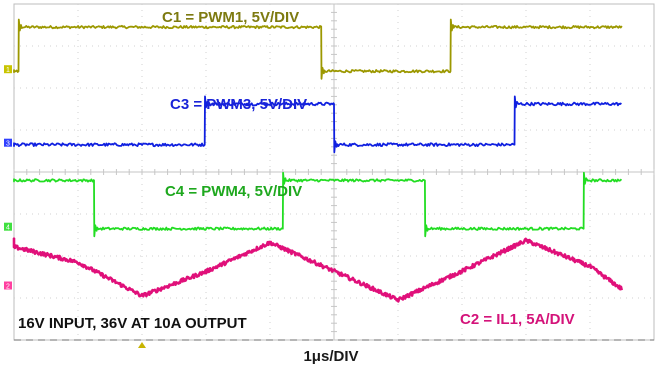 This screenshot has width=662, height=373. I want to click on c1-label: C1 = PWM1, 5V/DIV, so click(231, 17).